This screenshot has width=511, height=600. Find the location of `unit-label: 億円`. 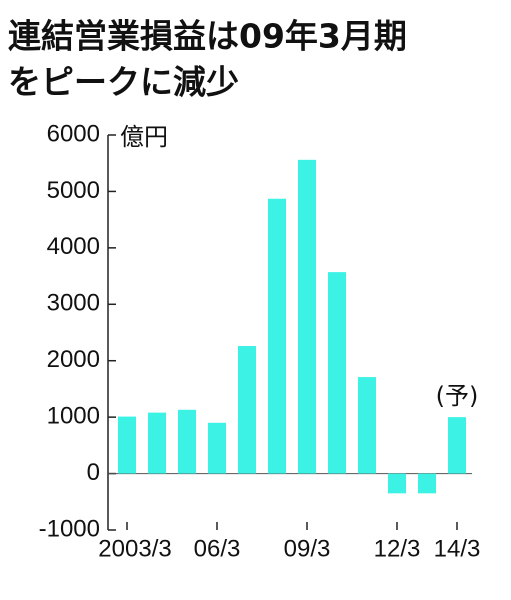

unit-label: 億円 is located at coordinates (144, 137).